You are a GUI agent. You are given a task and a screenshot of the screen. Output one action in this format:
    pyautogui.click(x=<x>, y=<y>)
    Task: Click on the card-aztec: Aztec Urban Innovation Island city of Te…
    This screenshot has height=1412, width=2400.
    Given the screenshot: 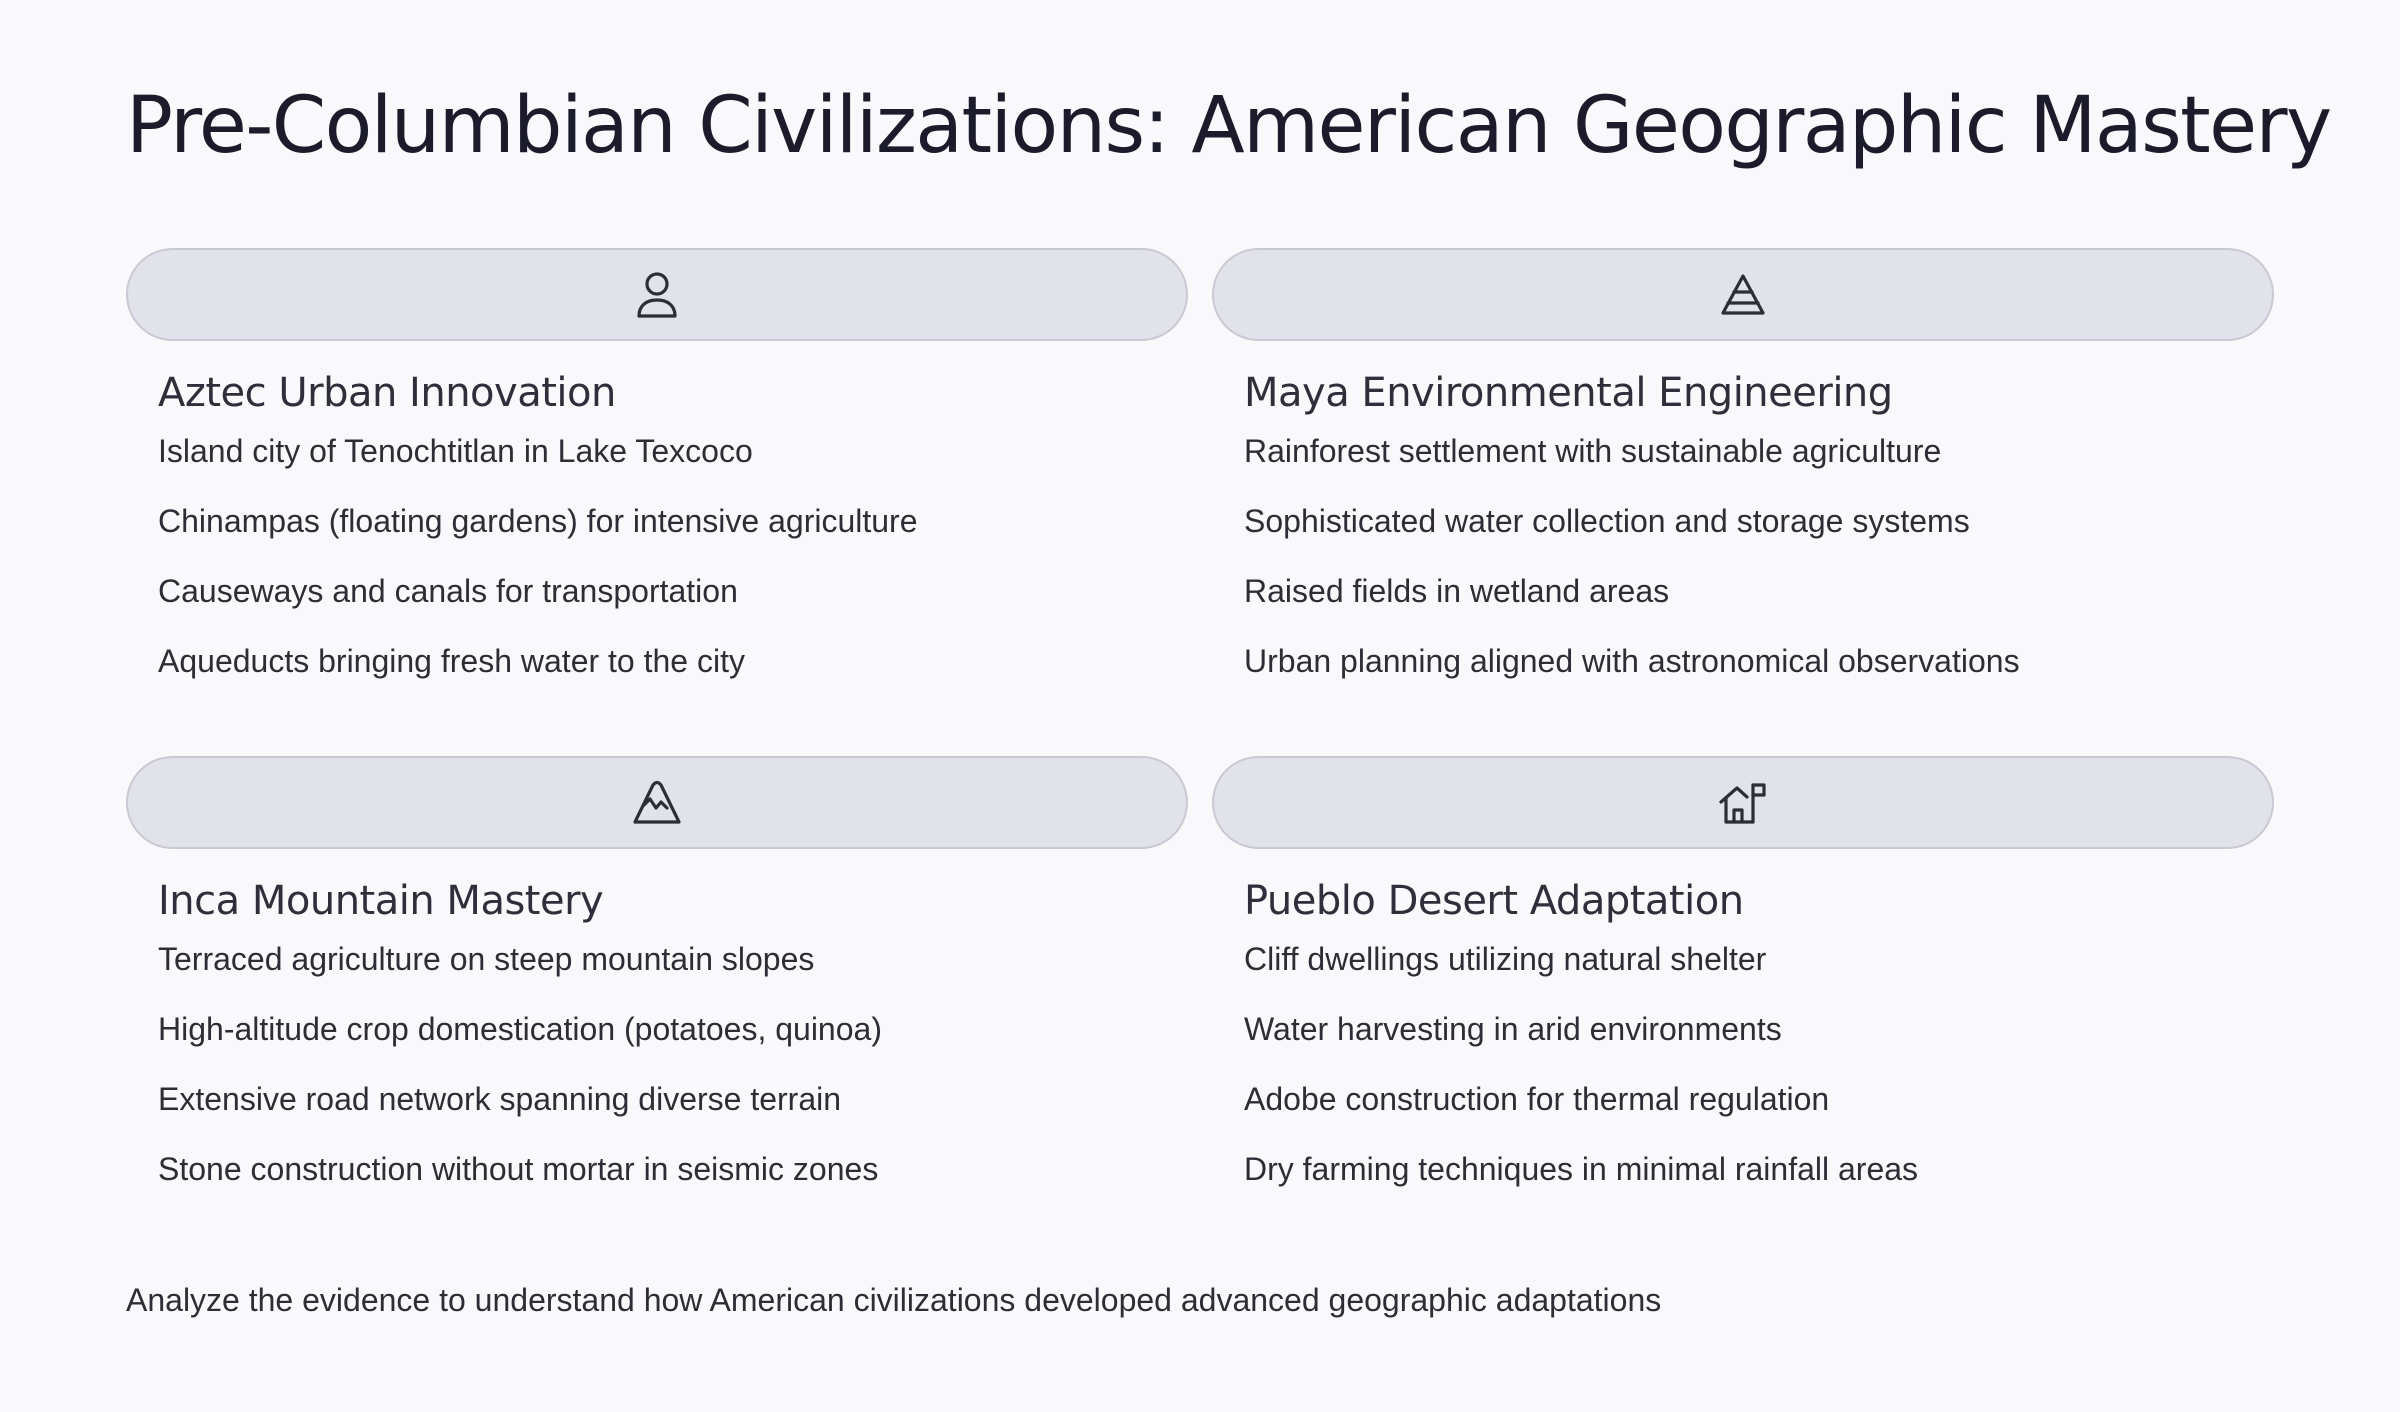 What is the action you would take?
    pyautogui.click(x=657, y=480)
    